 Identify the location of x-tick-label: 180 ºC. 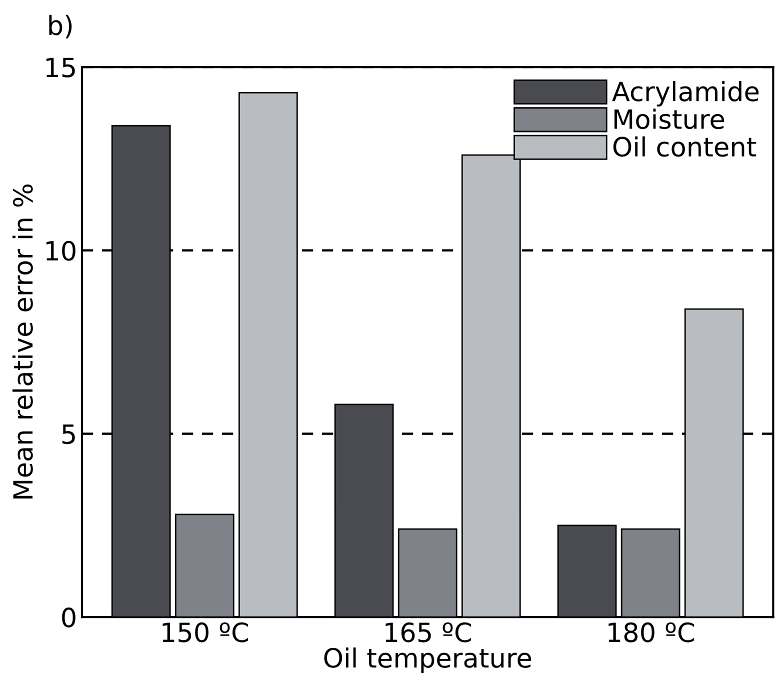
(651, 632).